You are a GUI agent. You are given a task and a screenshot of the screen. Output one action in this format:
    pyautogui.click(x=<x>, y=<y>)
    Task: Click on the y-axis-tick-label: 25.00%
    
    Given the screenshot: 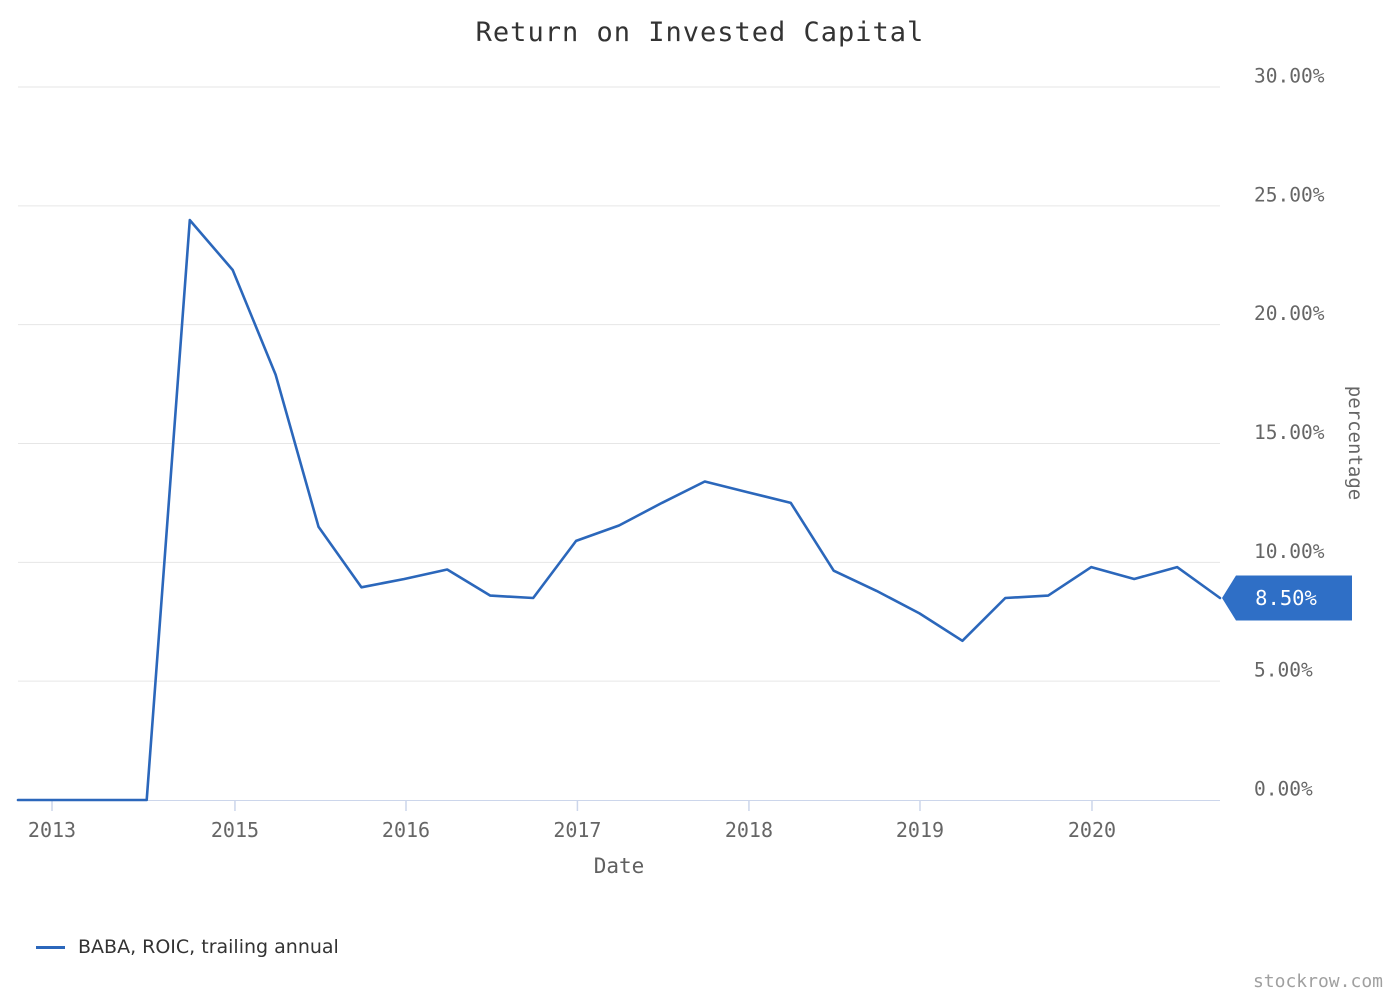 What is the action you would take?
    pyautogui.click(x=1289, y=194)
    